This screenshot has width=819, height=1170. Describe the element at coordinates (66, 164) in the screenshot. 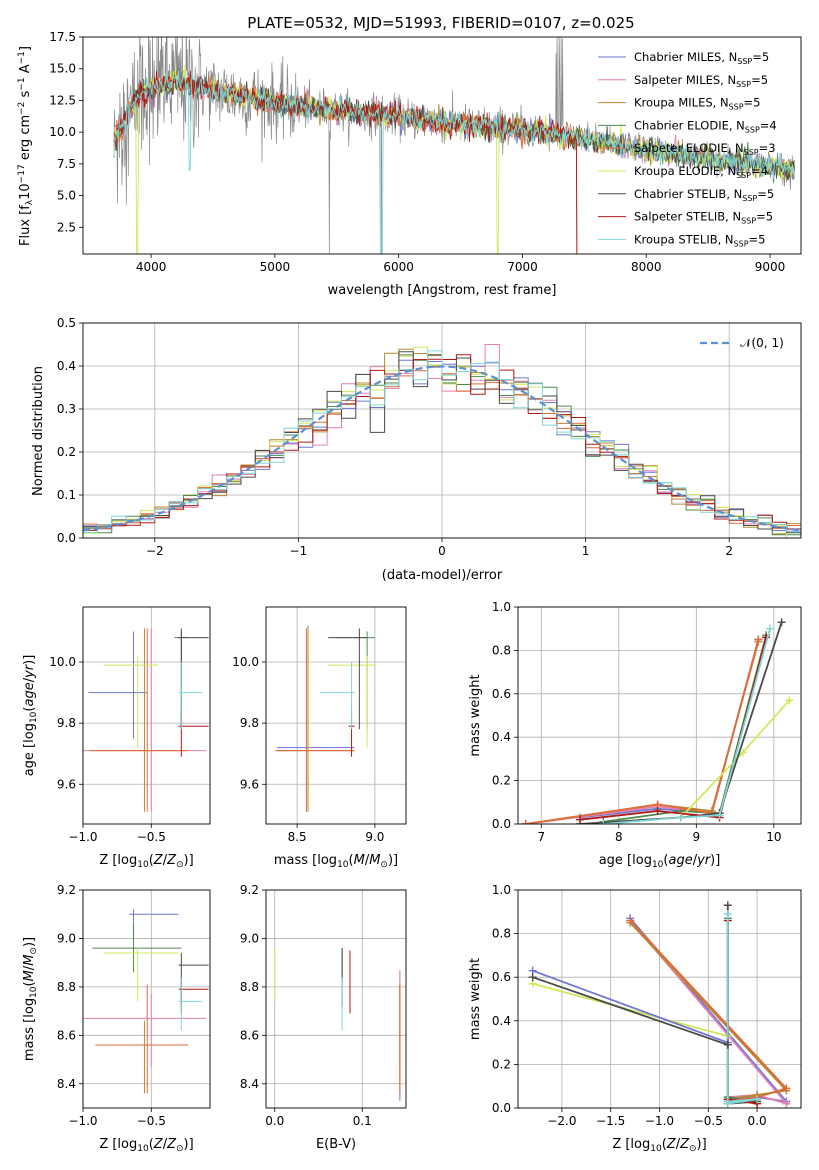

I see `tick-label-y: 7.5` at that location.